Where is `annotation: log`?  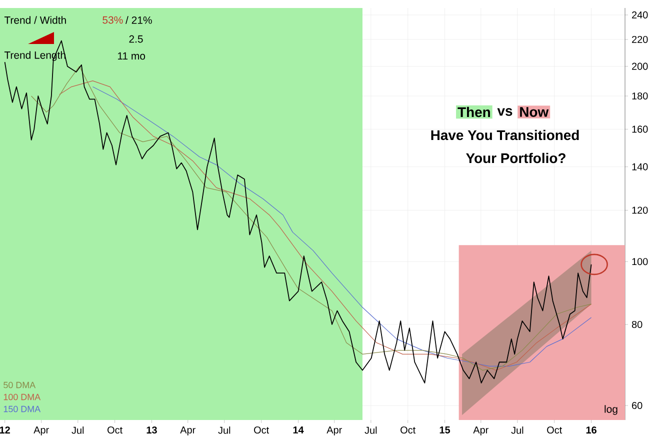 annotation: log is located at coordinates (611, 410).